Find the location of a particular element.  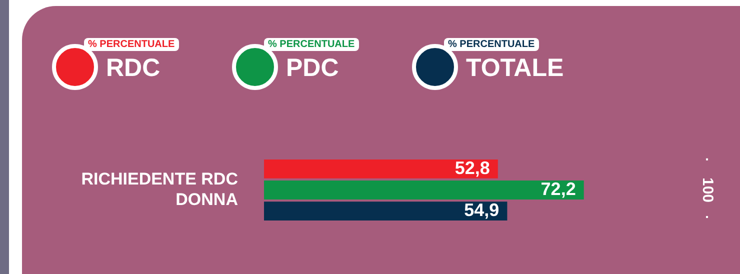

legend-title: % PERCENTUALE is located at coordinates (311, 44).